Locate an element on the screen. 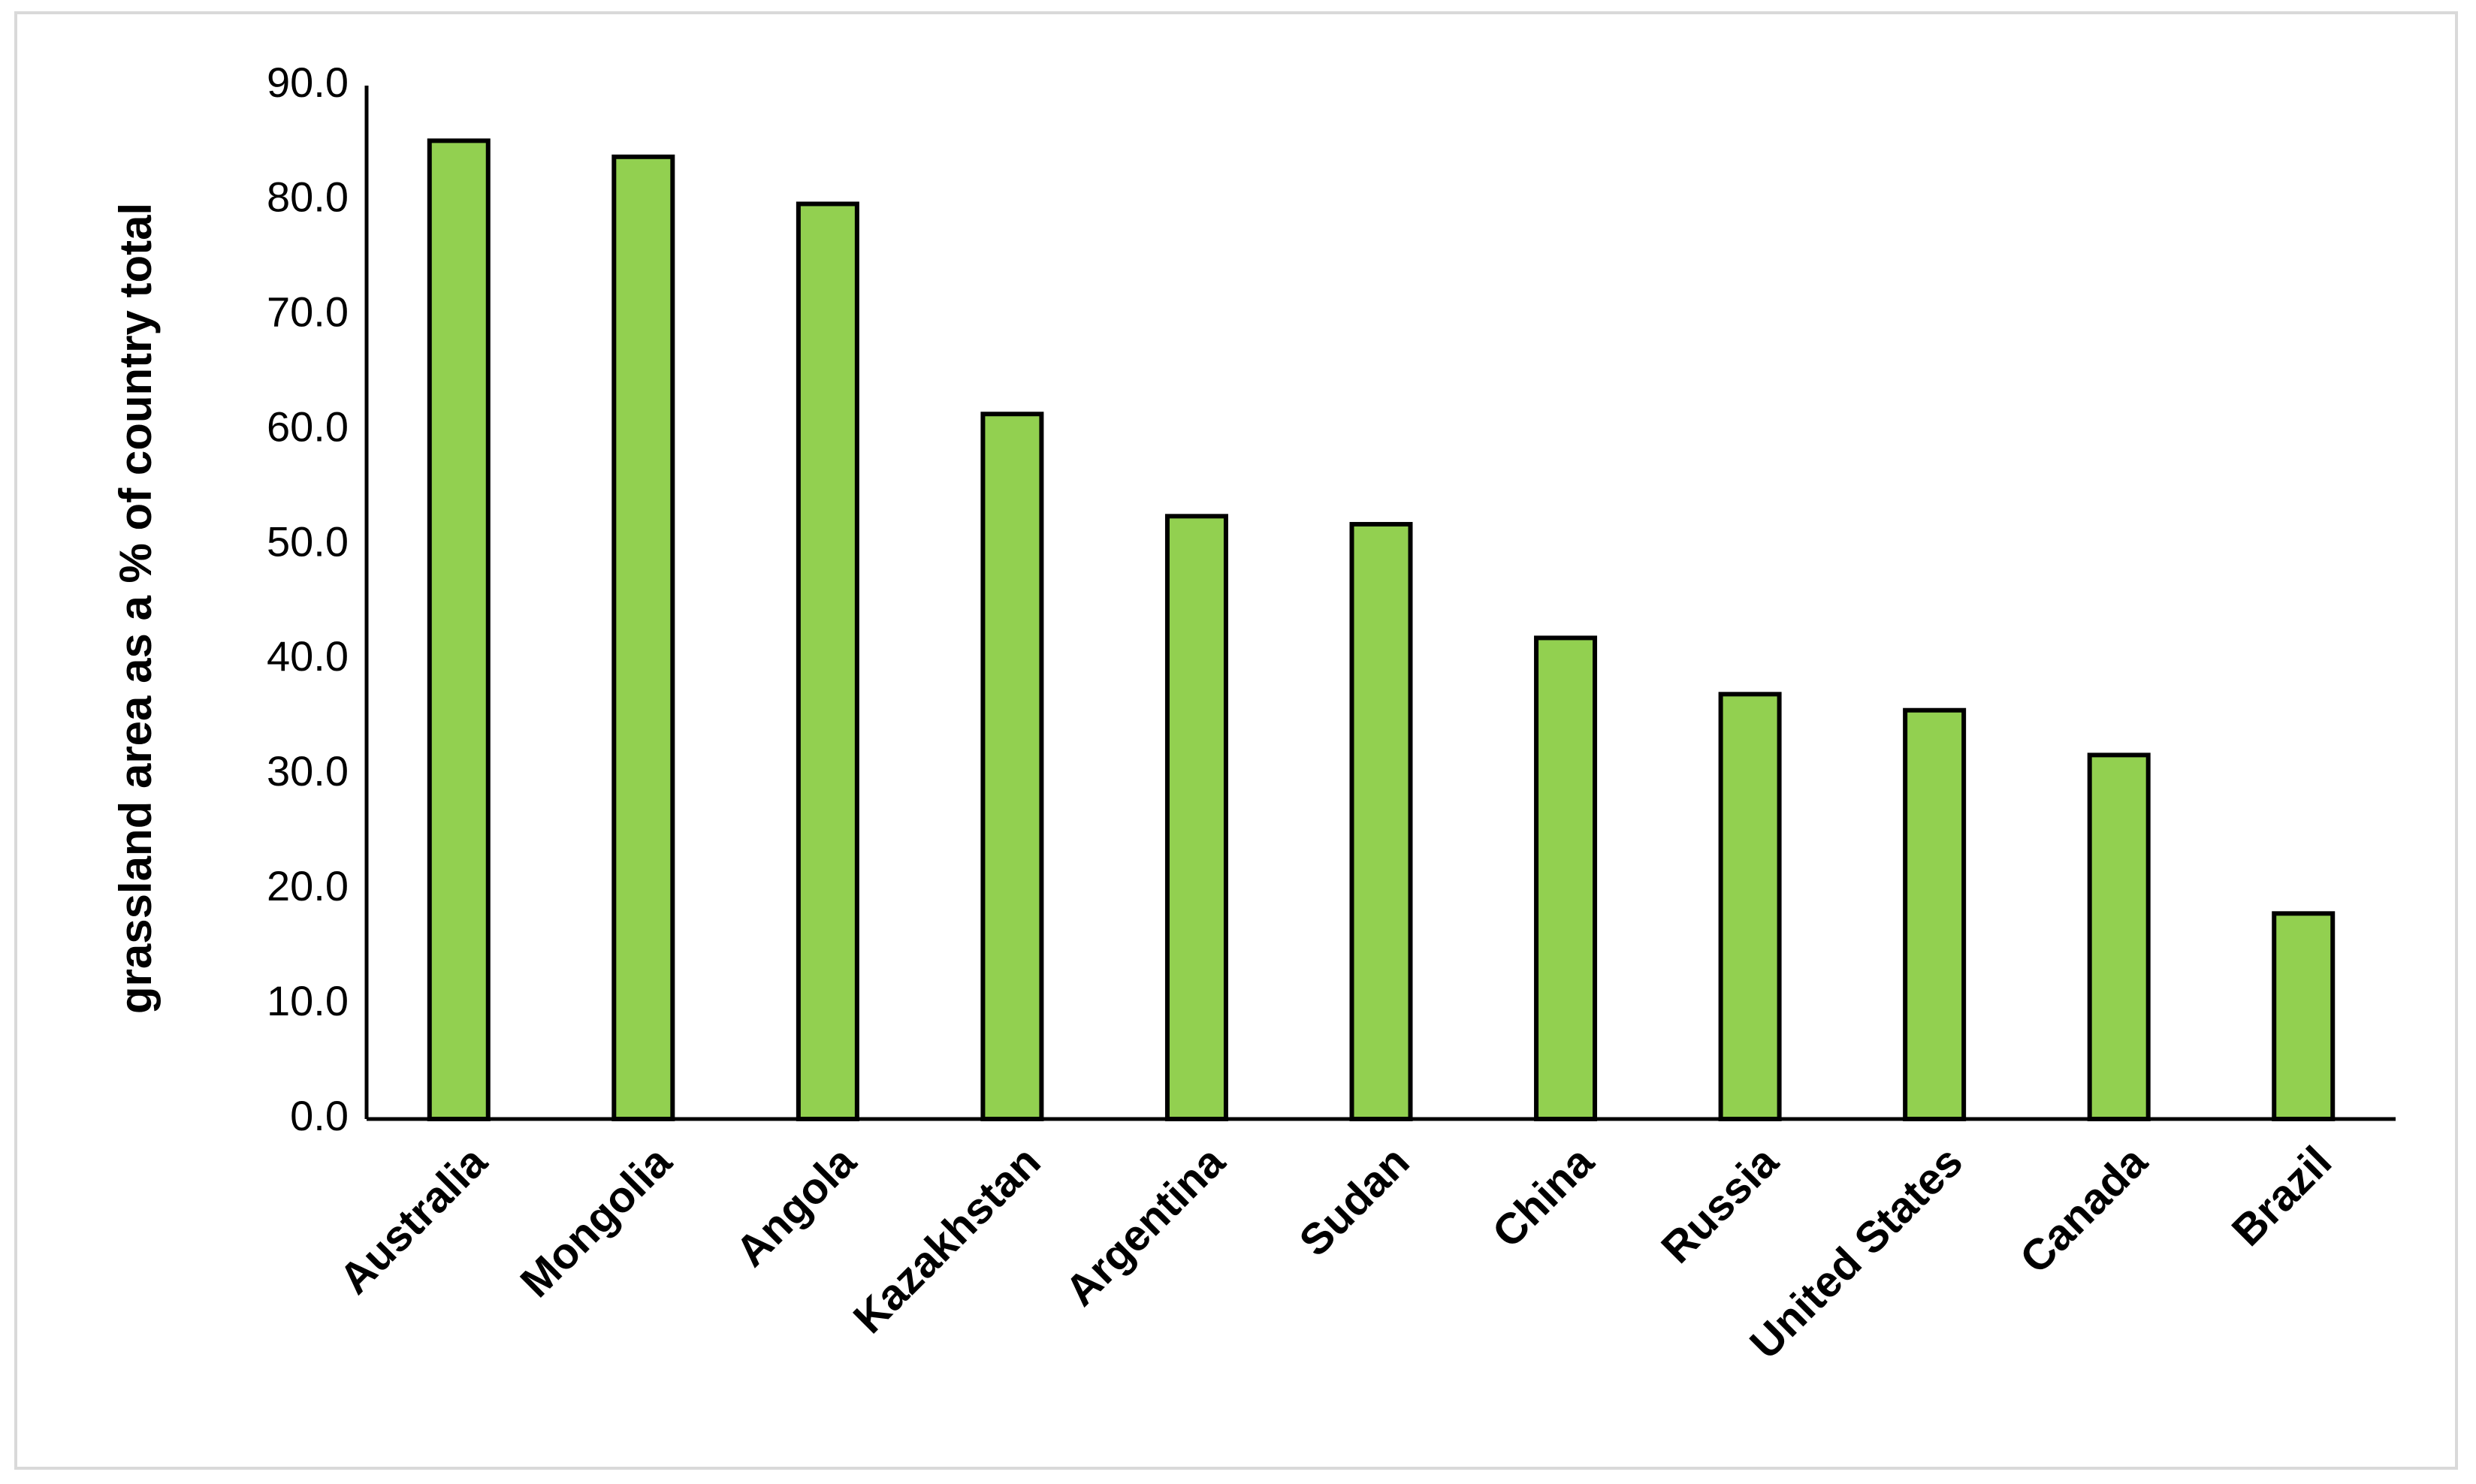 This screenshot has width=2476, height=1484. y-tick-label: 30.0 is located at coordinates (308, 771).